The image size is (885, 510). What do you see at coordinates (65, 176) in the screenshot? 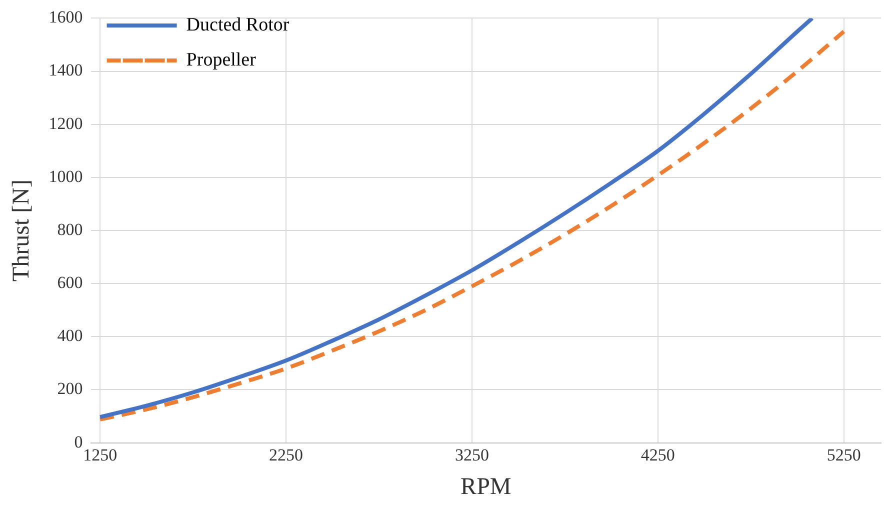
I see `y-tick-label: 1000` at bounding box center [65, 176].